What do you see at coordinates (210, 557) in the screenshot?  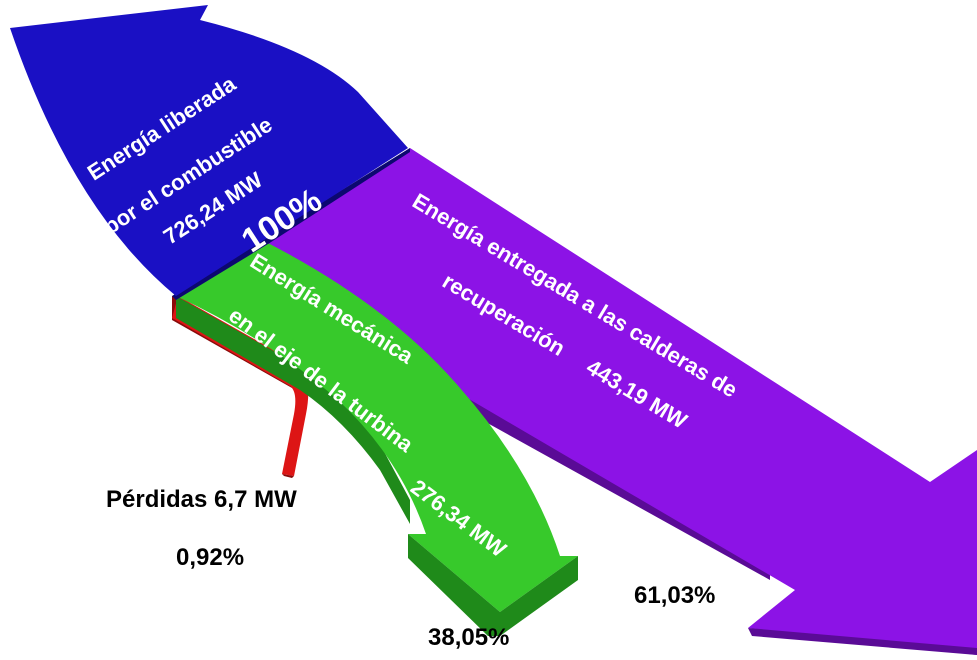 I see `losses-percent: 0,92%` at bounding box center [210, 557].